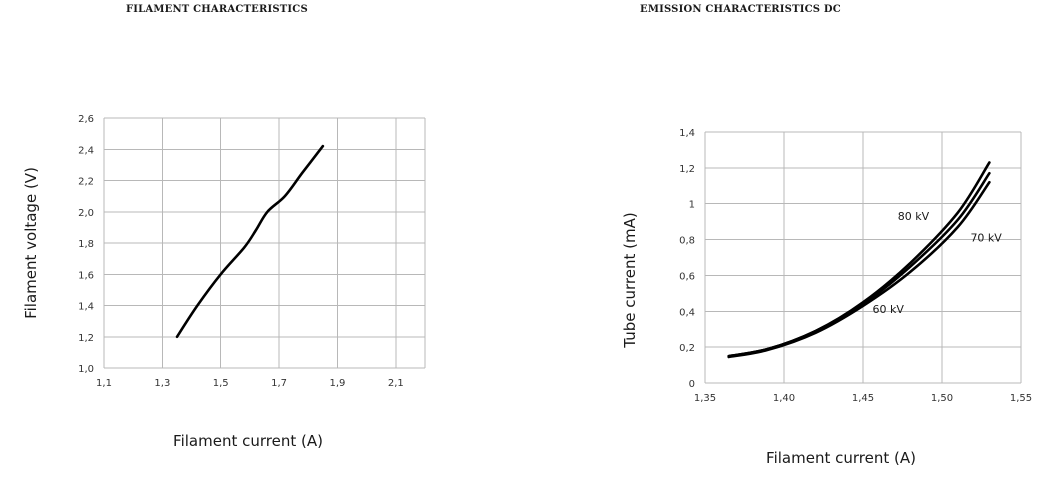 This screenshot has height=482, width=1055. Describe the element at coordinates (630, 280) in the screenshot. I see `y-axis-label: Tube current (mA)` at that location.